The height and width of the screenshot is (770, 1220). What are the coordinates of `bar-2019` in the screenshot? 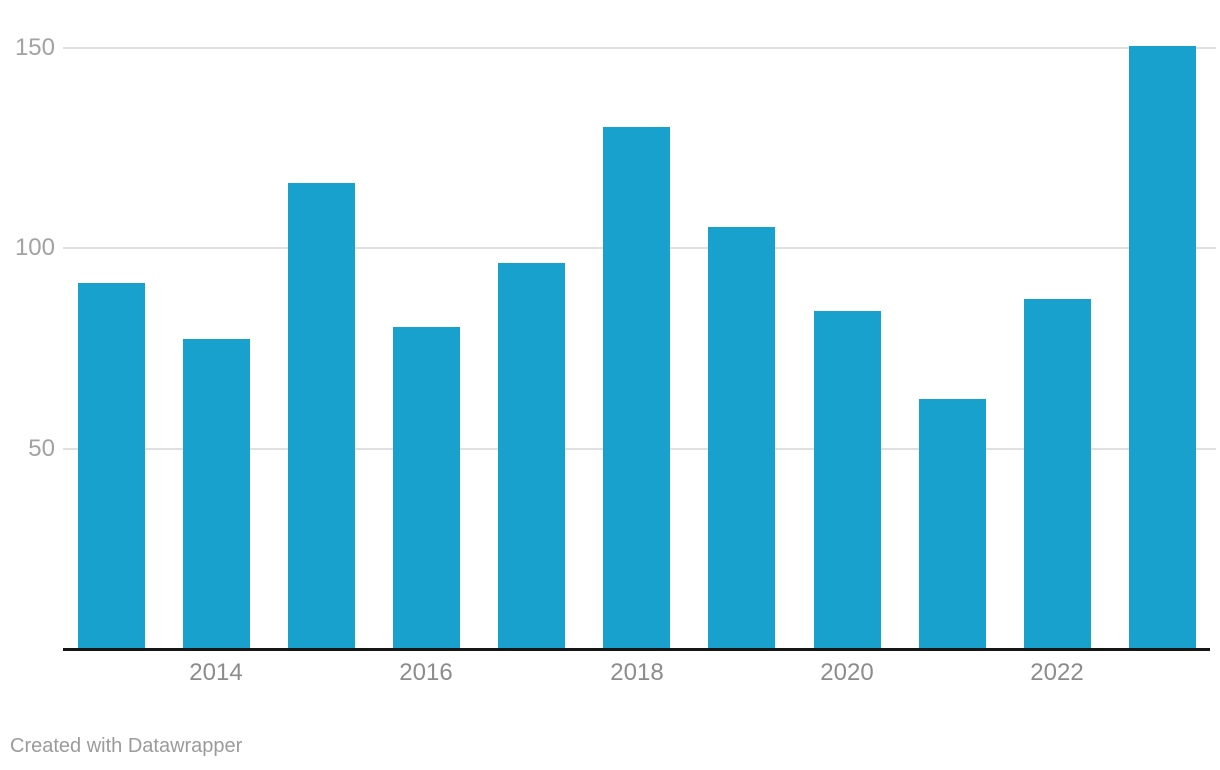 It's located at (741, 437).